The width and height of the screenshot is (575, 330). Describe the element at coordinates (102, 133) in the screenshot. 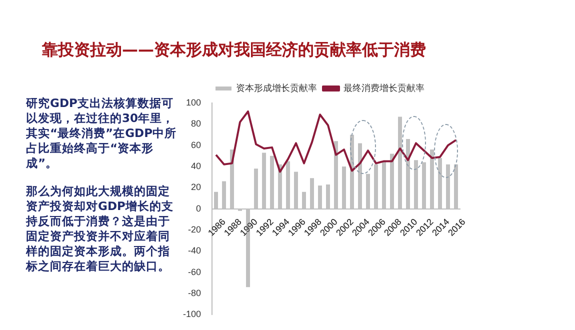

I see `text: 研究GDP支出法核算数据可以发现，在过往的30年里，其实“最终消费”在GDP中所占比重始终高于“资本形成”。` at that location.